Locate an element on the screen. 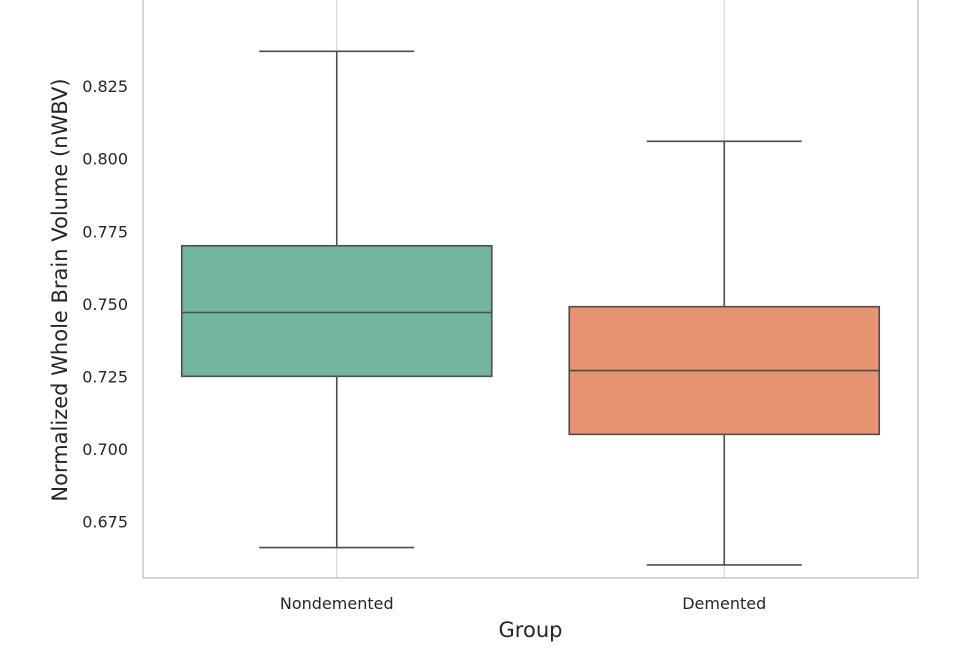 The height and width of the screenshot is (664, 963). iqr-box is located at coordinates (336, 311).